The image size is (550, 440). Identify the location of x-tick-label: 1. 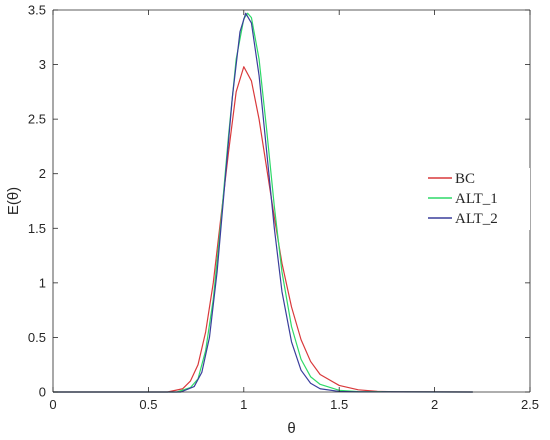
(243, 404).